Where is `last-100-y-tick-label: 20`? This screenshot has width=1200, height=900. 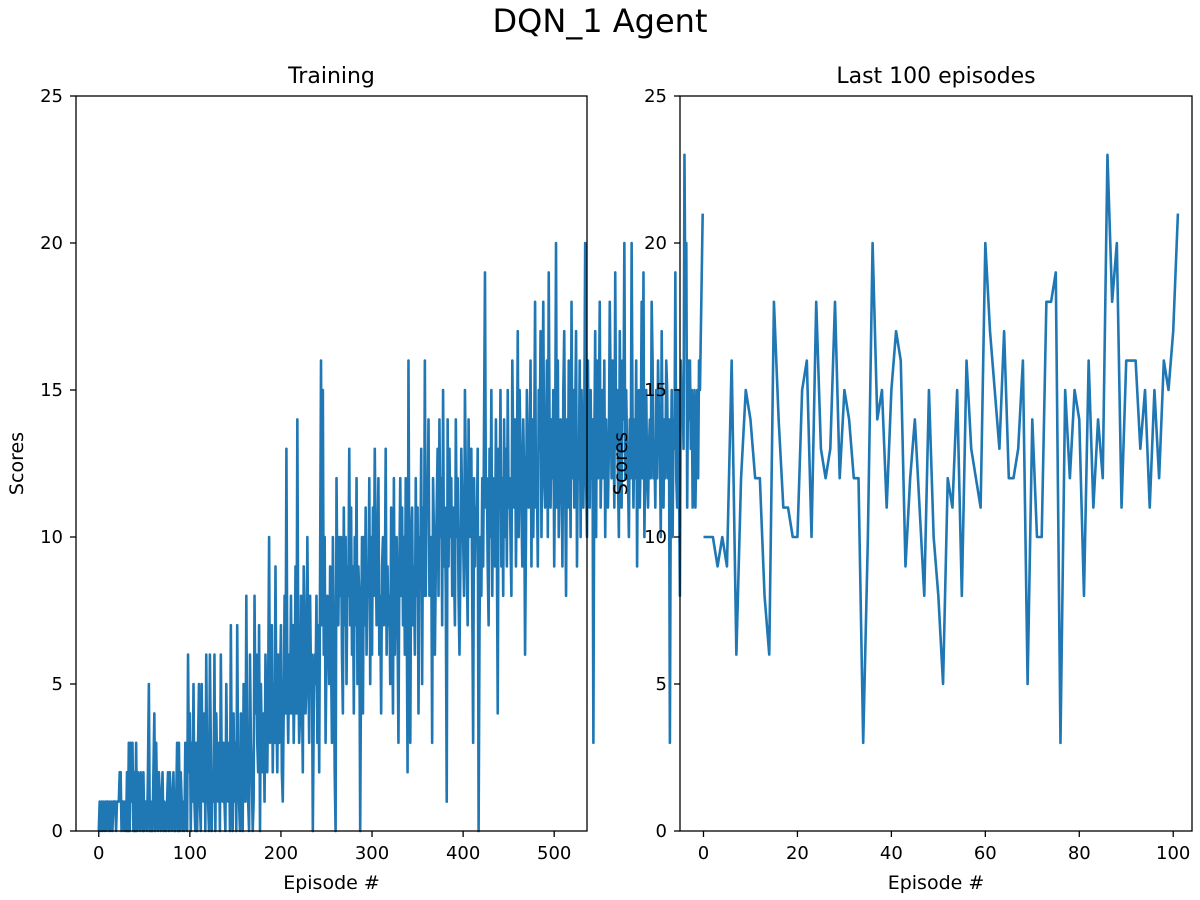
last-100-y-tick-label: 20 is located at coordinates (655, 243).